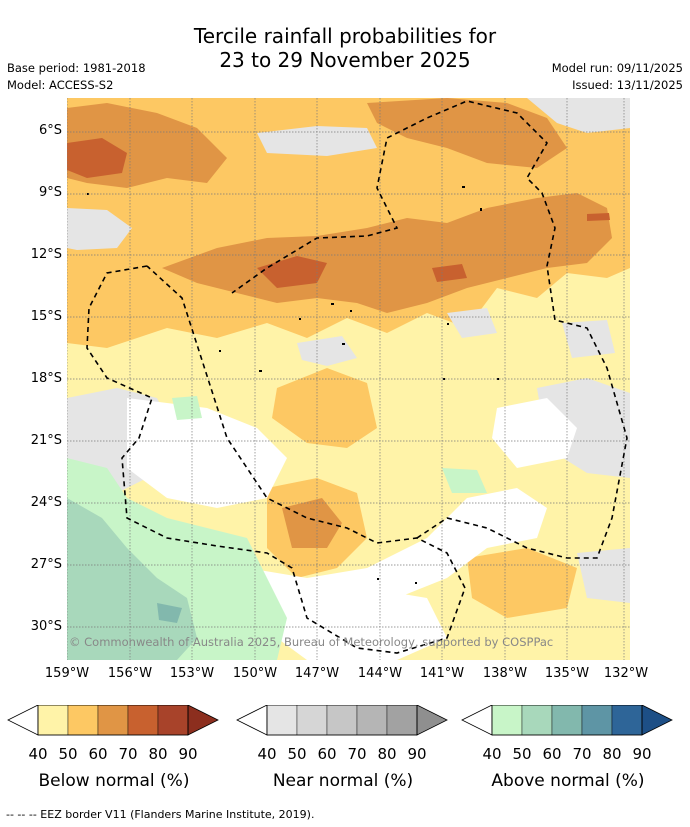 The height and width of the screenshot is (827, 690). I want to click on near-grey-east2, so click(472, 323).